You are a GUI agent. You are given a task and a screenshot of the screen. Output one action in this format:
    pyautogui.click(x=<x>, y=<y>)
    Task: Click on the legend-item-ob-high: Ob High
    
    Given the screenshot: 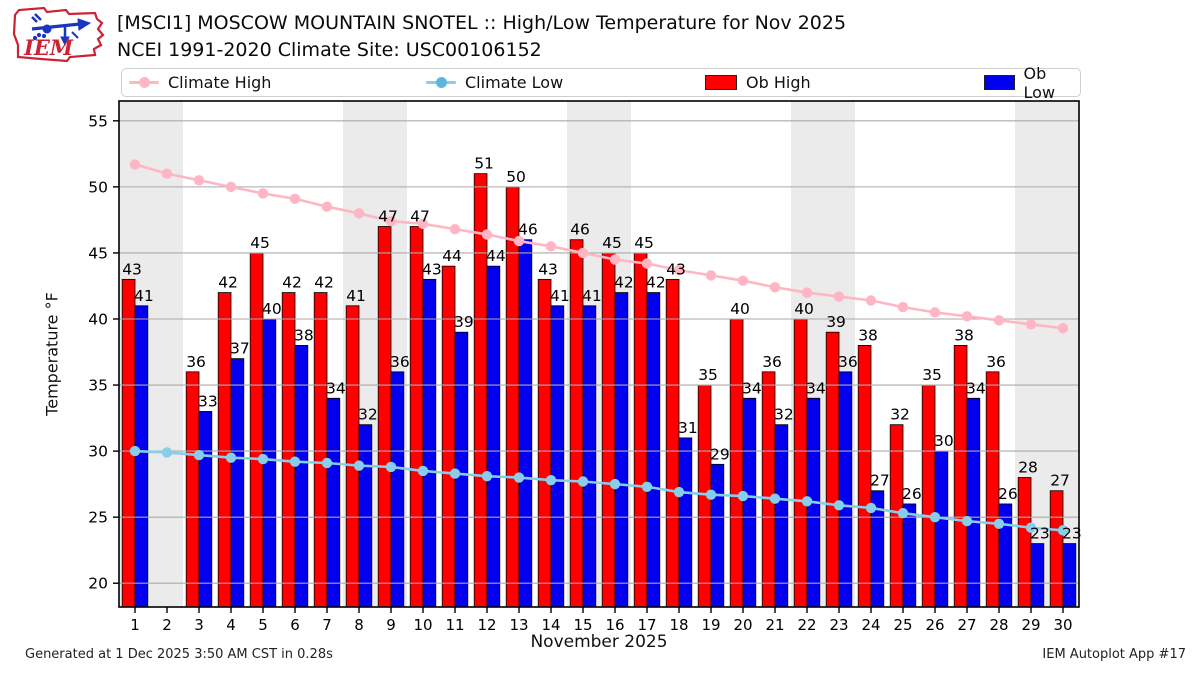 What is the action you would take?
    pyautogui.click(x=758, y=82)
    